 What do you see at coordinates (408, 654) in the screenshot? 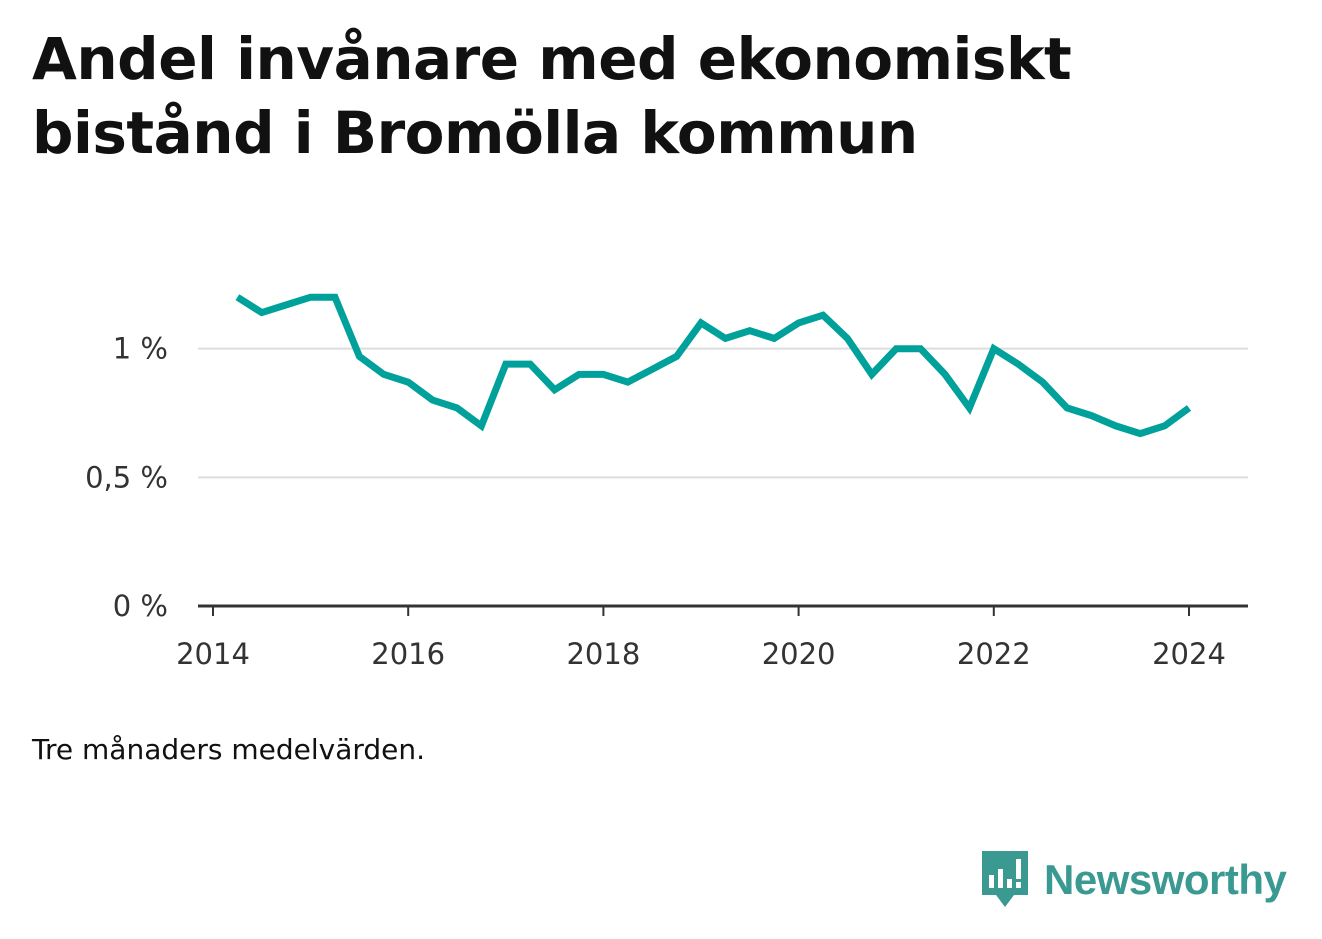
I see `x-tick-label: 2016` at bounding box center [408, 654].